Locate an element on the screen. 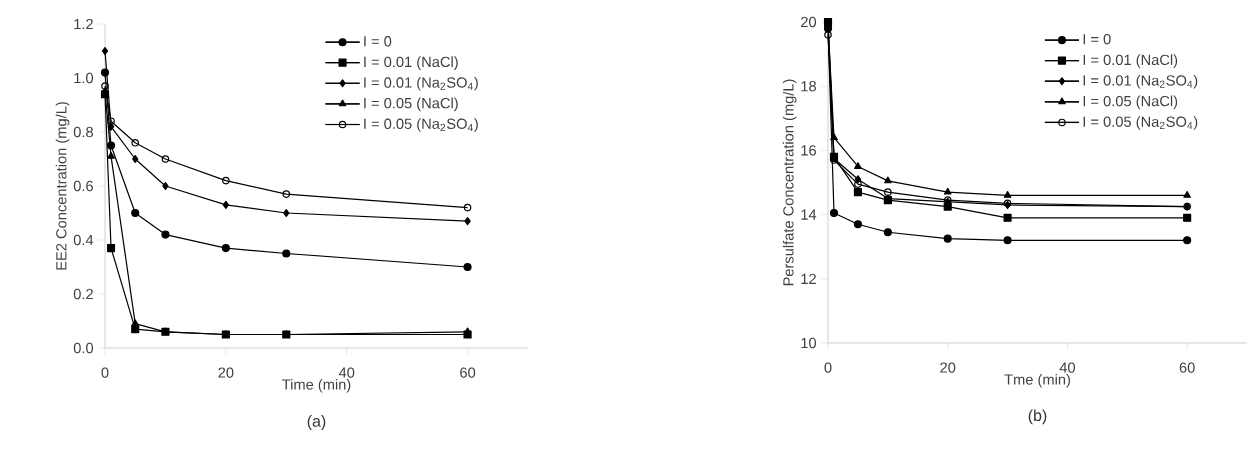 The width and height of the screenshot is (1251, 450). y-tick-label: 0.0 is located at coordinates (83, 348).